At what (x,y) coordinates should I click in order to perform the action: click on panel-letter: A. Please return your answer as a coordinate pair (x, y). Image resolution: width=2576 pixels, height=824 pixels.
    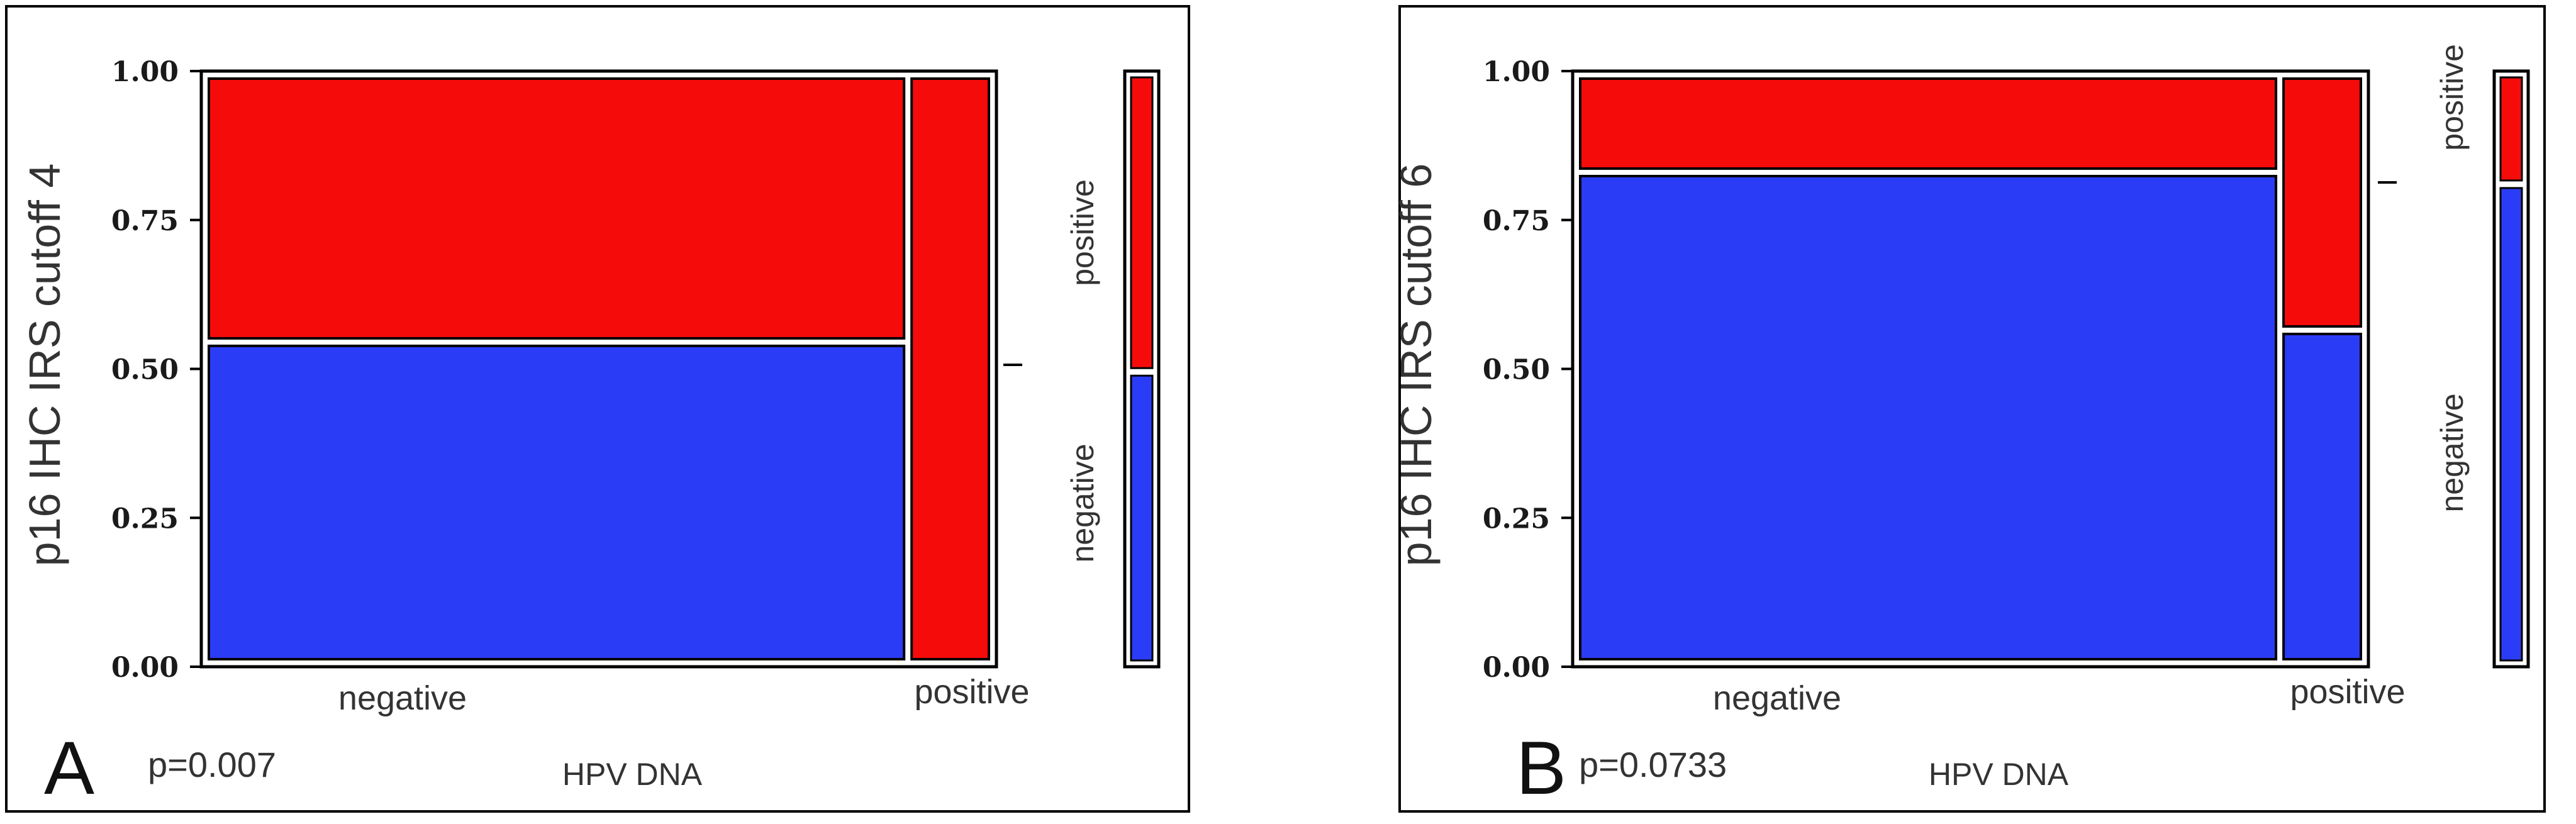
    Looking at the image, I should click on (69, 768).